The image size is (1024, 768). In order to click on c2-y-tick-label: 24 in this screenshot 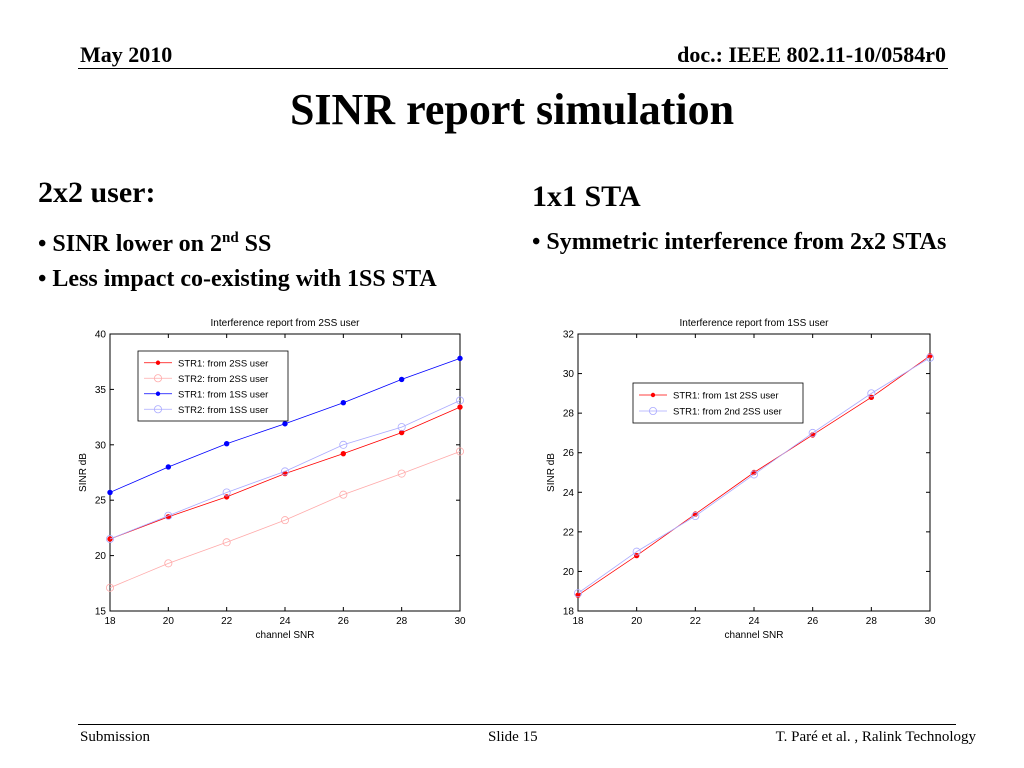, I will do `click(569, 493)`.